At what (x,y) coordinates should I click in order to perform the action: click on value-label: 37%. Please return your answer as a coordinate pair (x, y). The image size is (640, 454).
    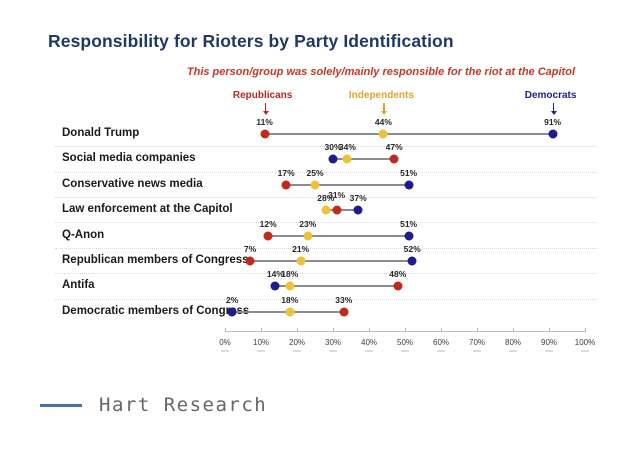
    Looking at the image, I should click on (358, 198).